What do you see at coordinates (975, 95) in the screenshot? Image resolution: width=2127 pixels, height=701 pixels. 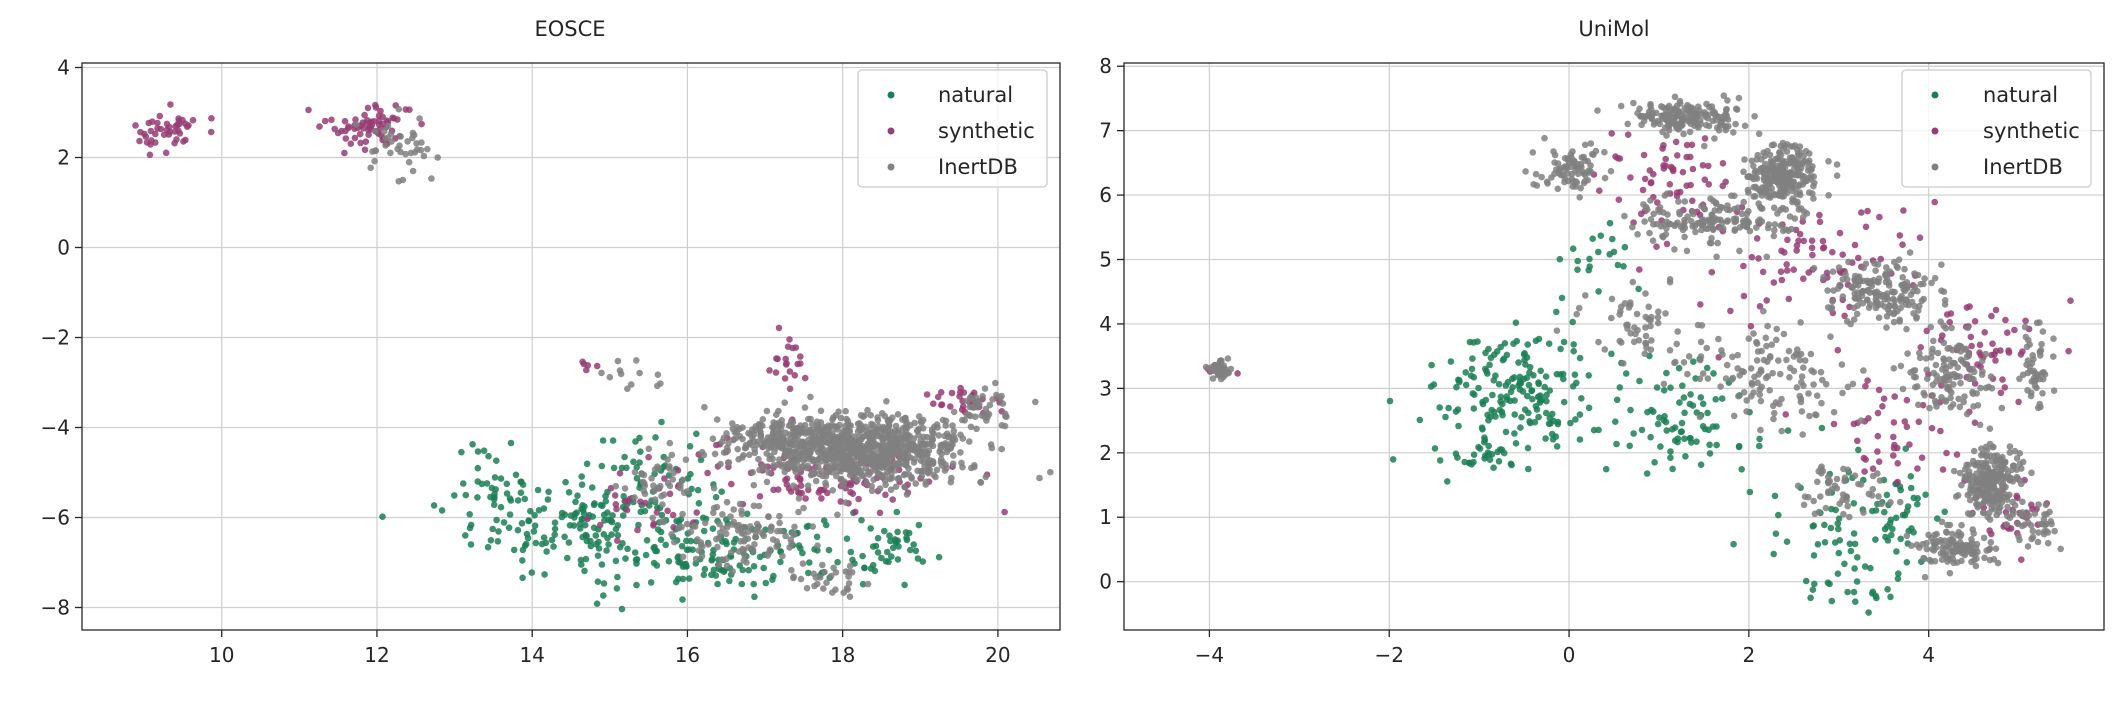 I see `eosce-legend-natural: natural` at bounding box center [975, 95].